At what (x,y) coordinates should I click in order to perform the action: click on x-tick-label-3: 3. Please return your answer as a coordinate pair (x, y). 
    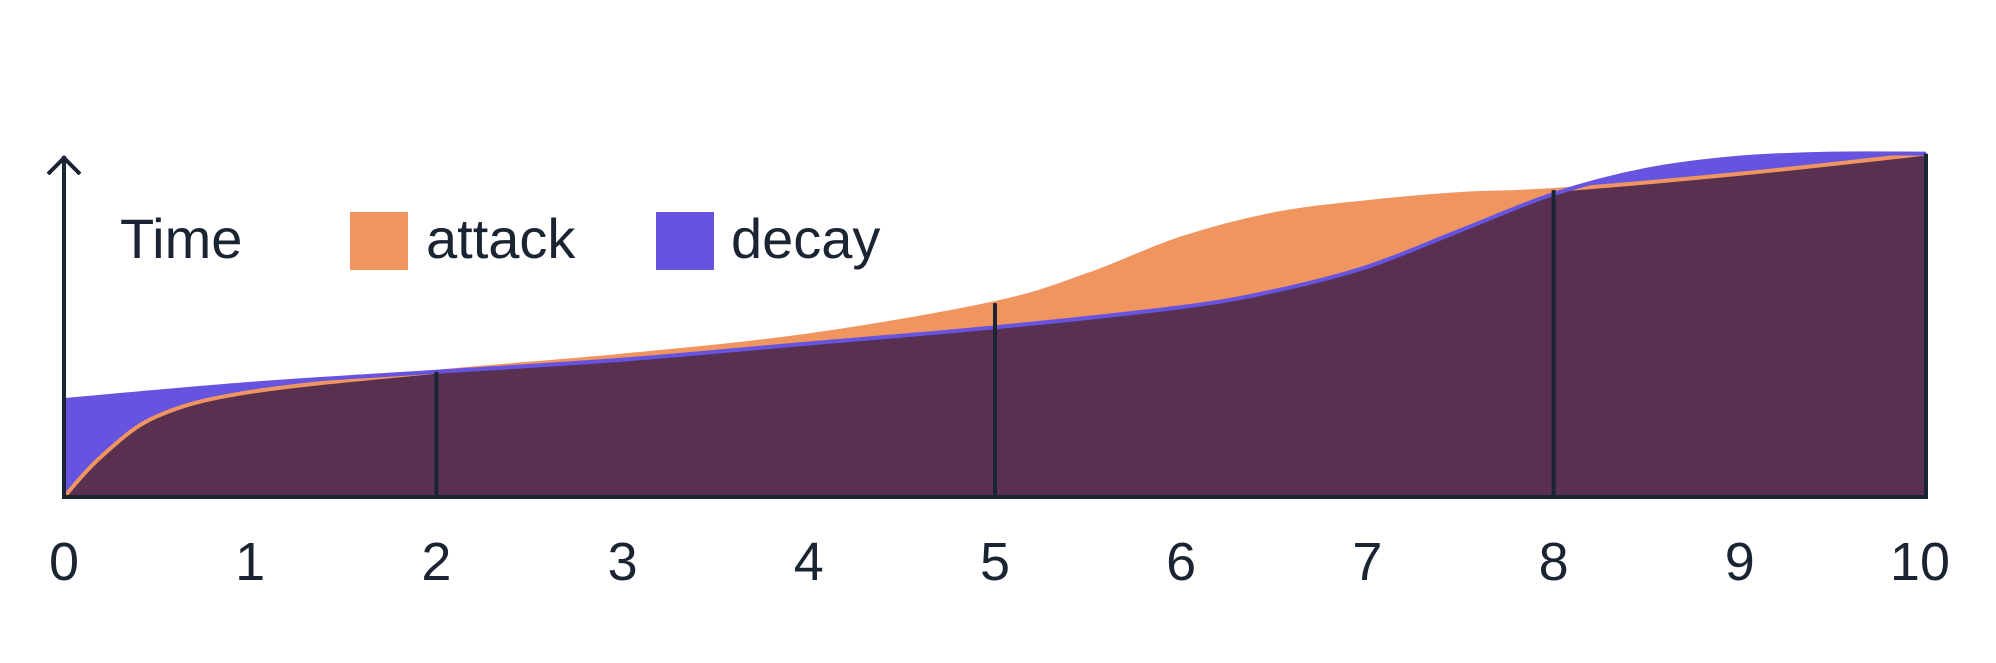
    Looking at the image, I should click on (623, 562).